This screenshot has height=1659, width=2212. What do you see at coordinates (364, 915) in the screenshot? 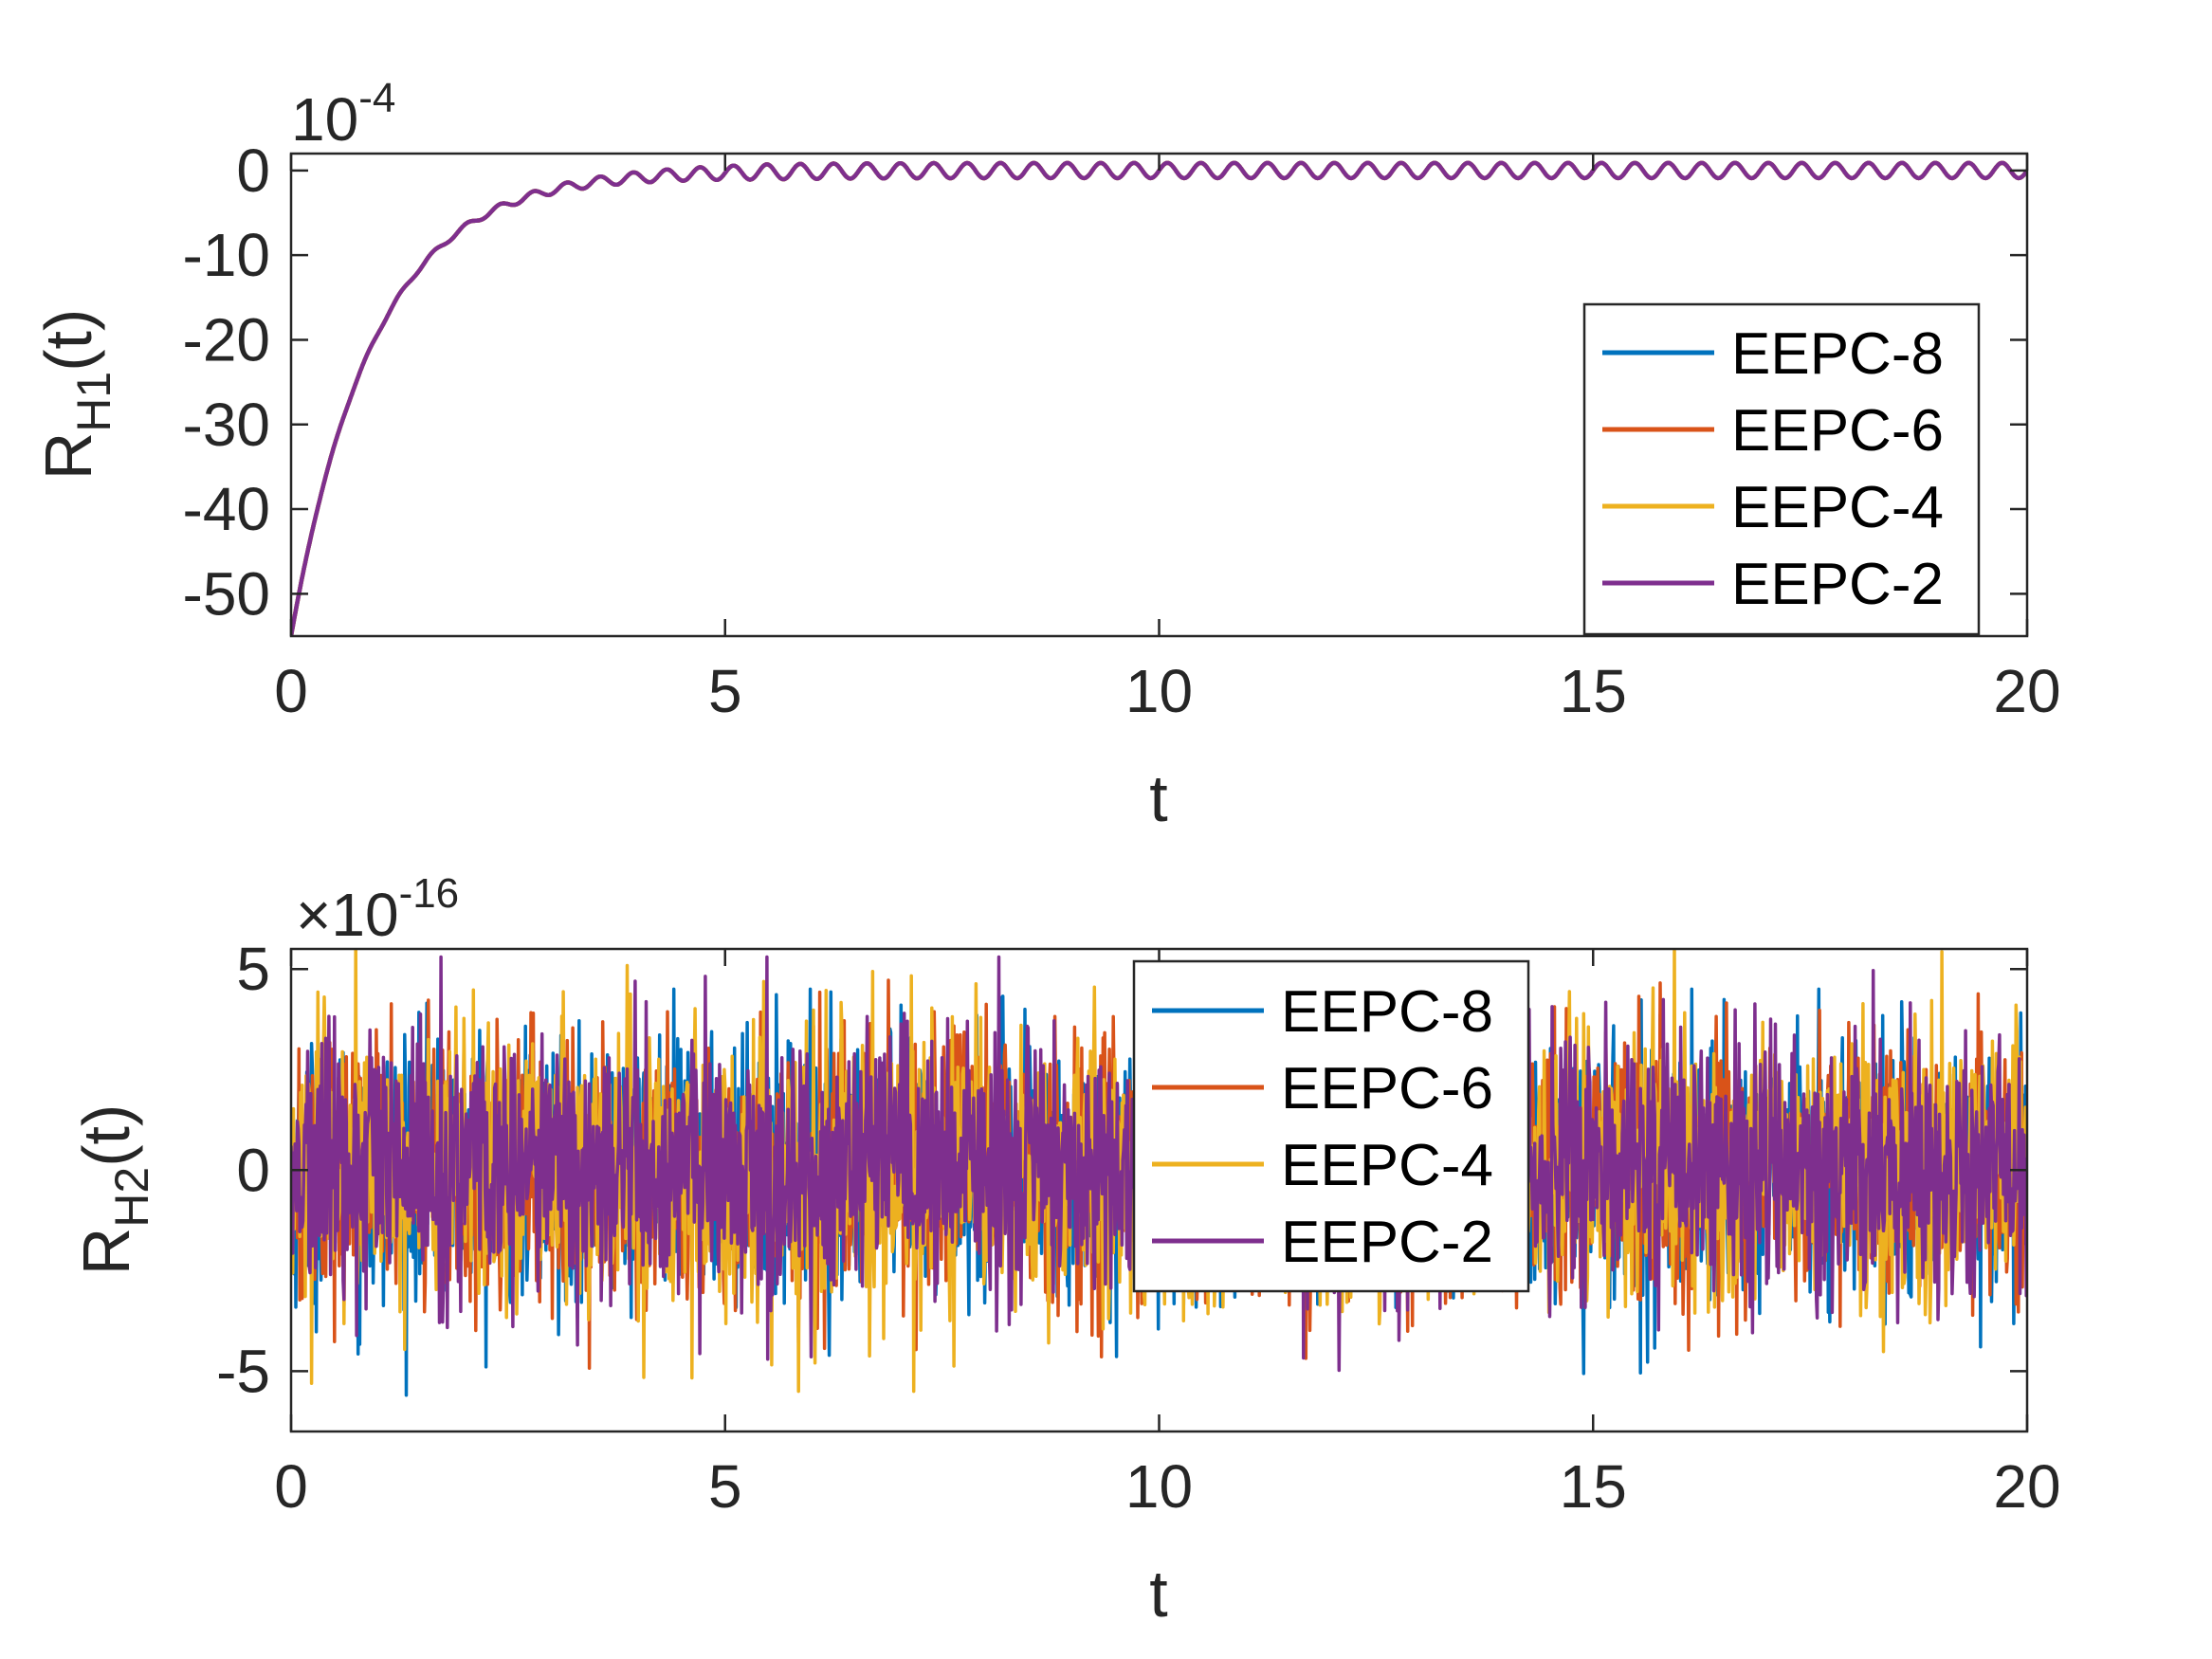
I see `bottom-exponent-base: 10` at bounding box center [364, 915].